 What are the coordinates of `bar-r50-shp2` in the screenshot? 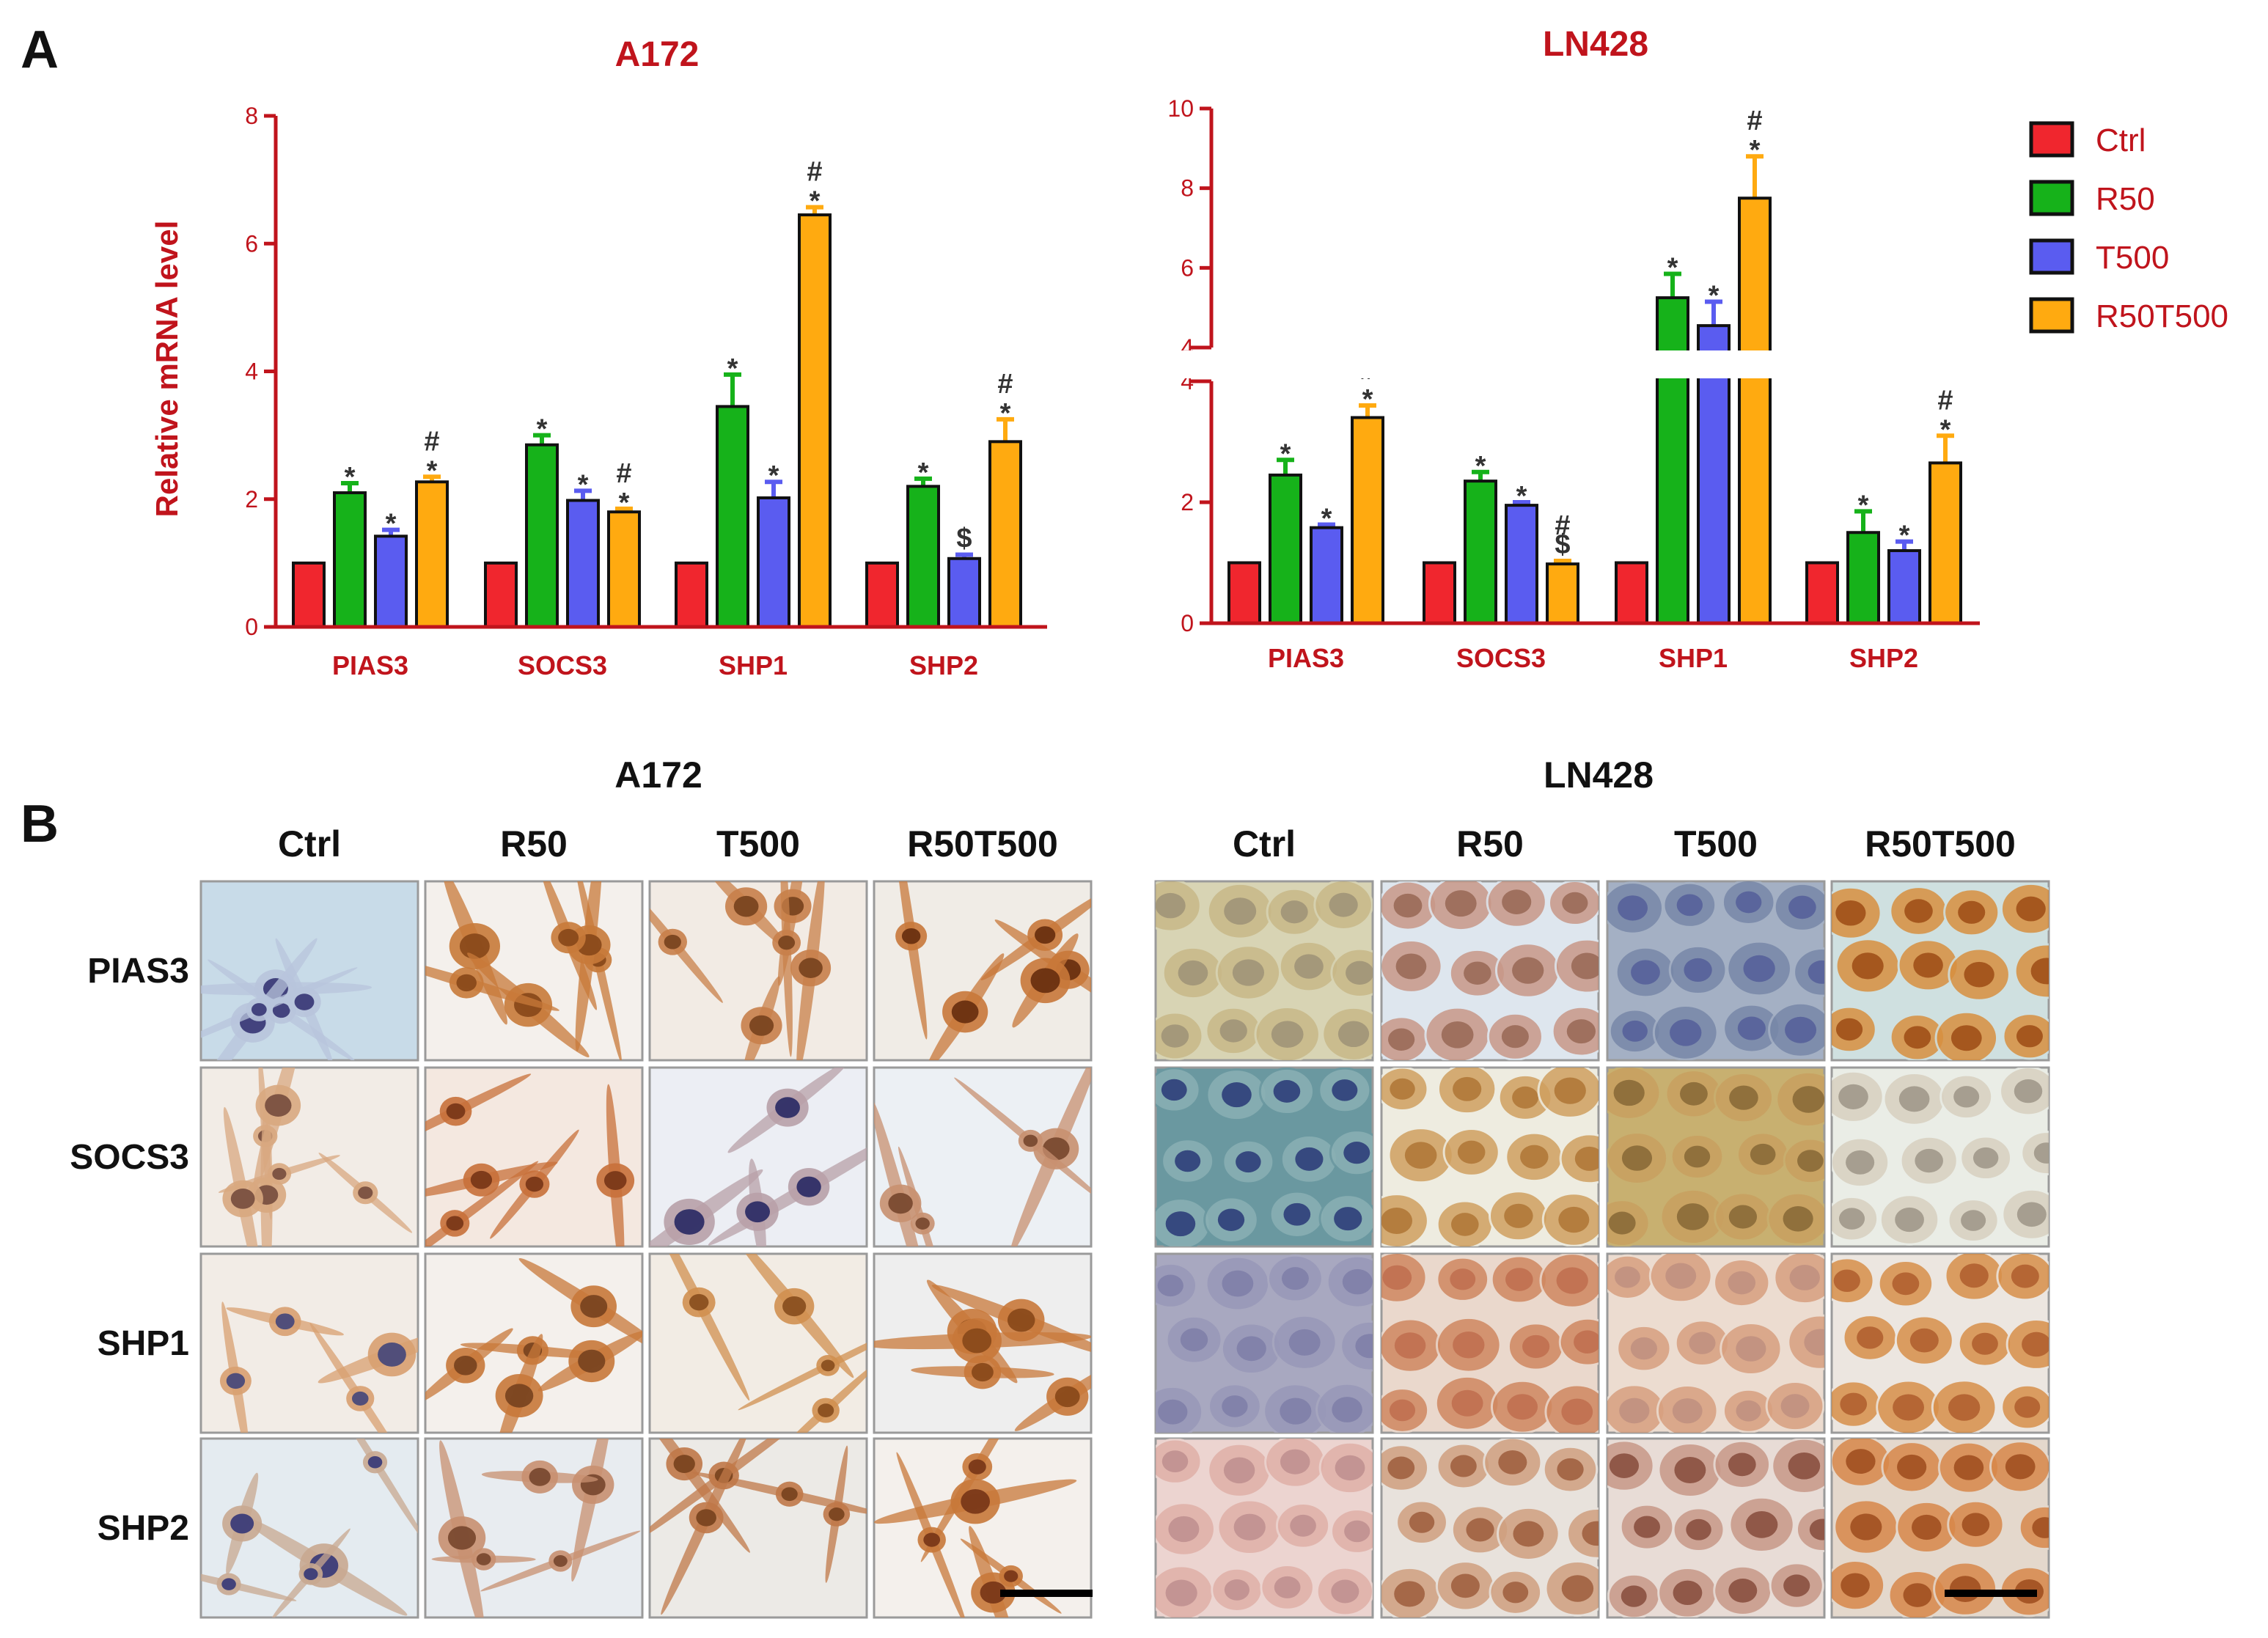 It's located at (1863, 578).